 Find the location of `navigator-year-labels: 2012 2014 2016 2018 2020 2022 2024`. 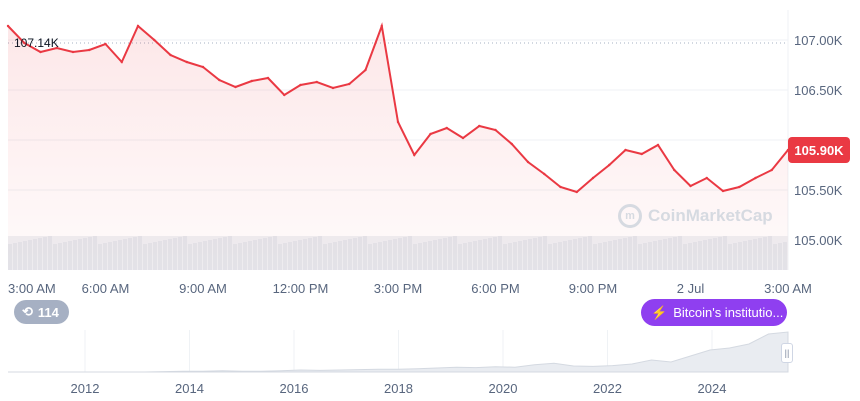

navigator-year-labels: 2012 2014 2016 2018 2020 2022 2024 is located at coordinates (399, 388).